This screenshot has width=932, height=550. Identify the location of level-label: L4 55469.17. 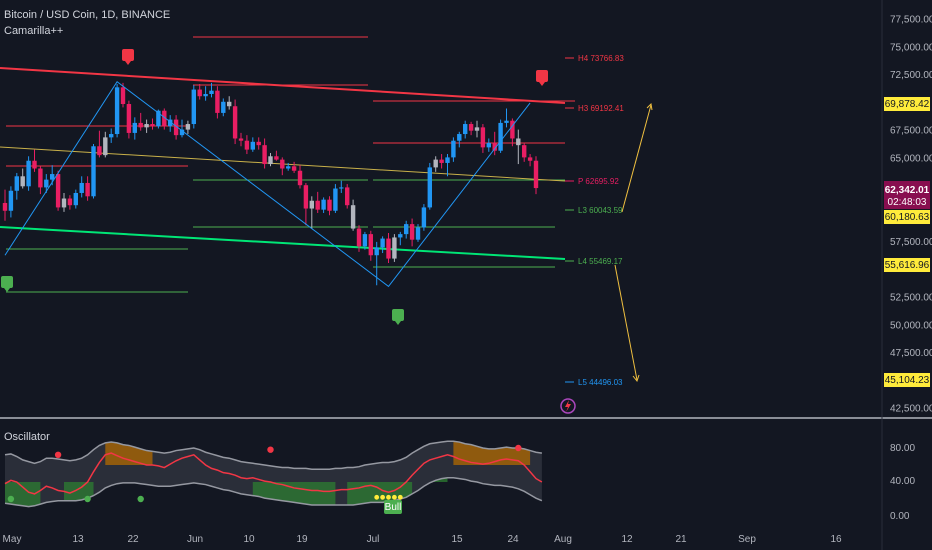
(600, 261).